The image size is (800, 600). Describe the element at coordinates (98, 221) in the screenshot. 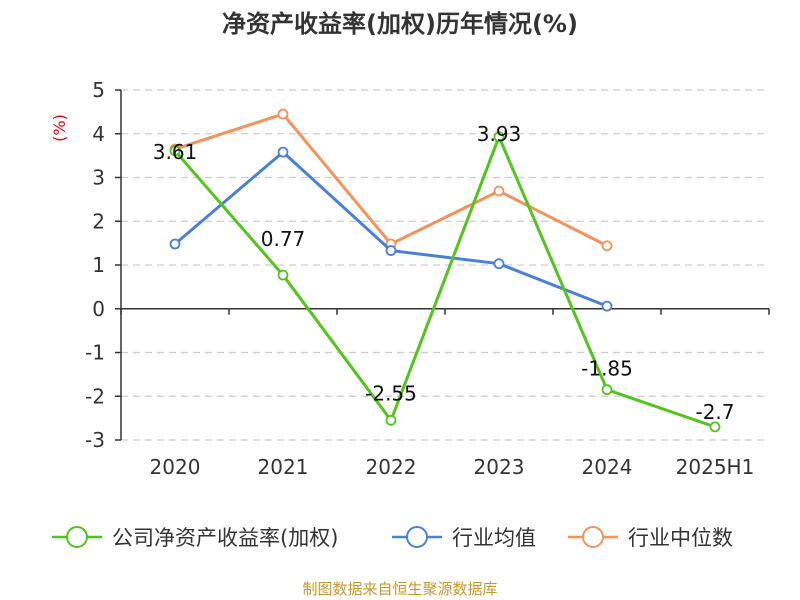

I see `y-tick-label: 2` at that location.